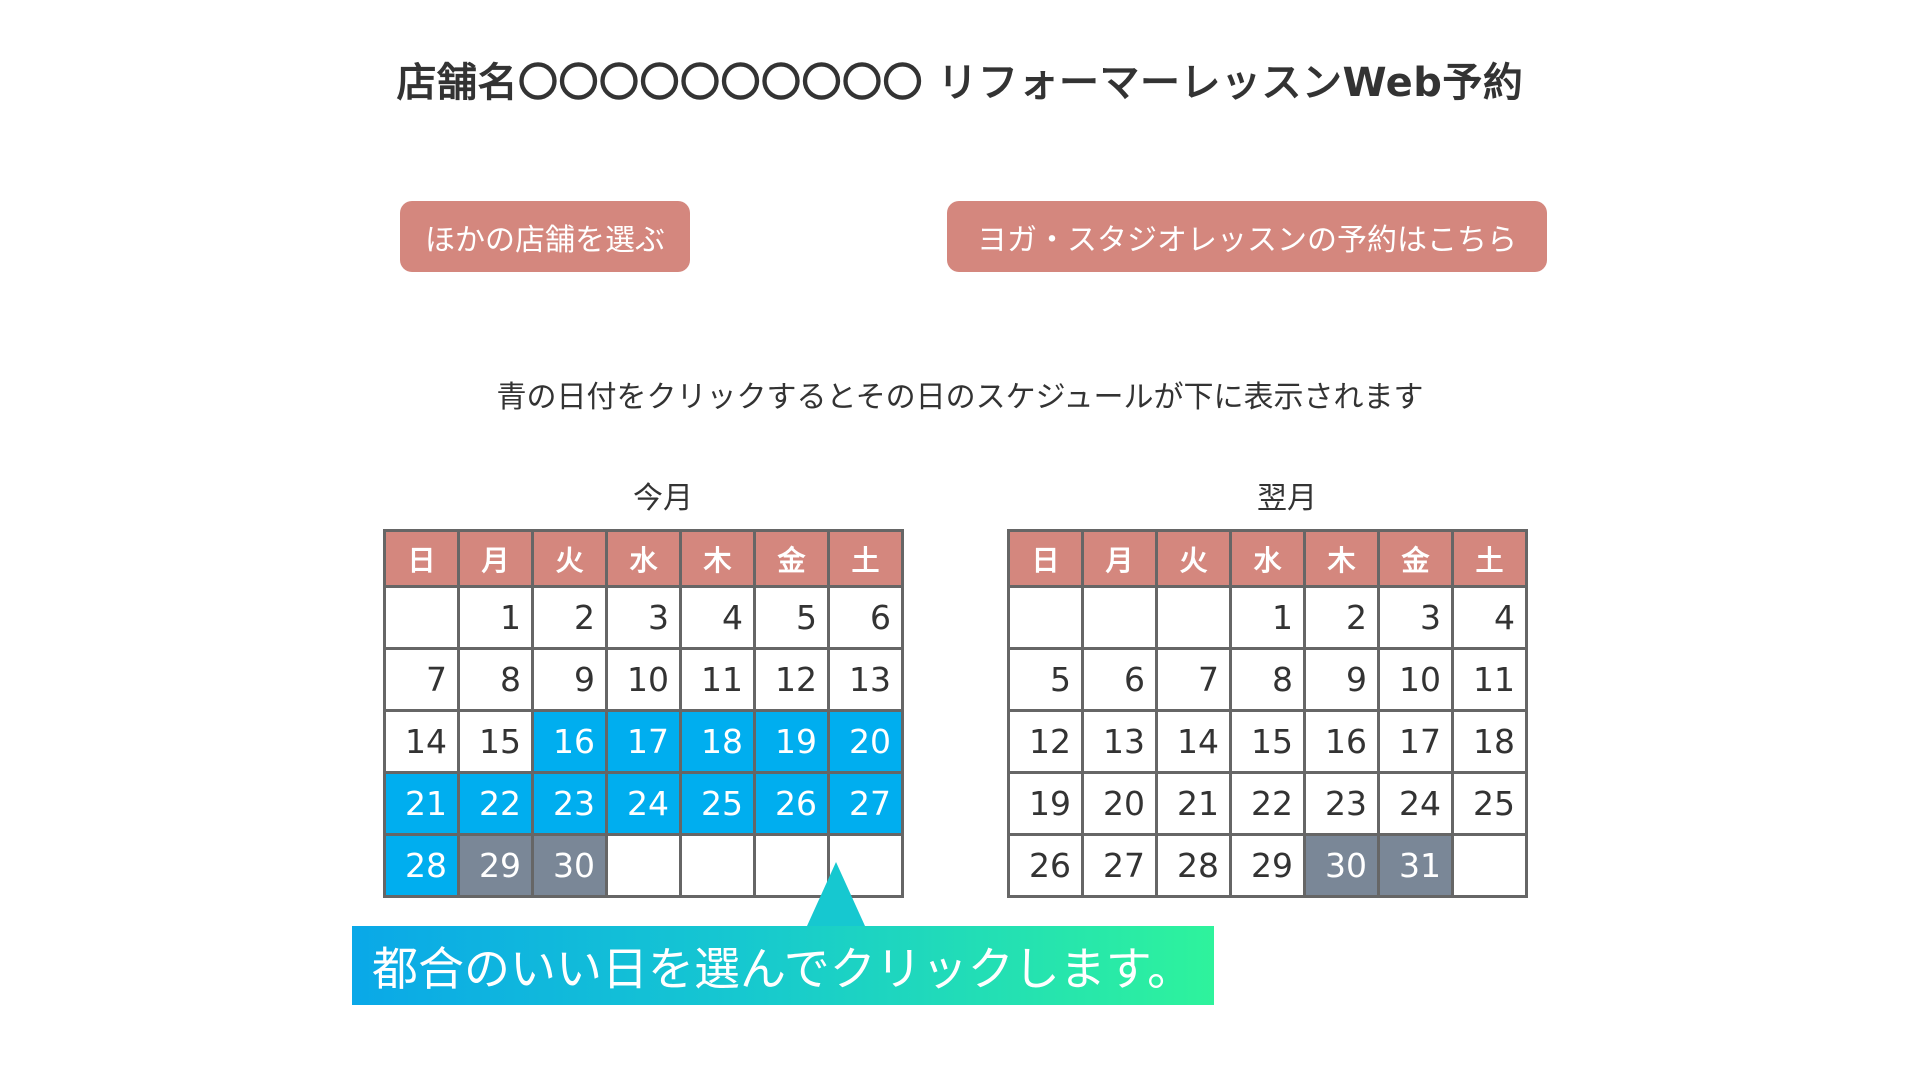  I want to click on day-cell: 16, so click(1341, 741).